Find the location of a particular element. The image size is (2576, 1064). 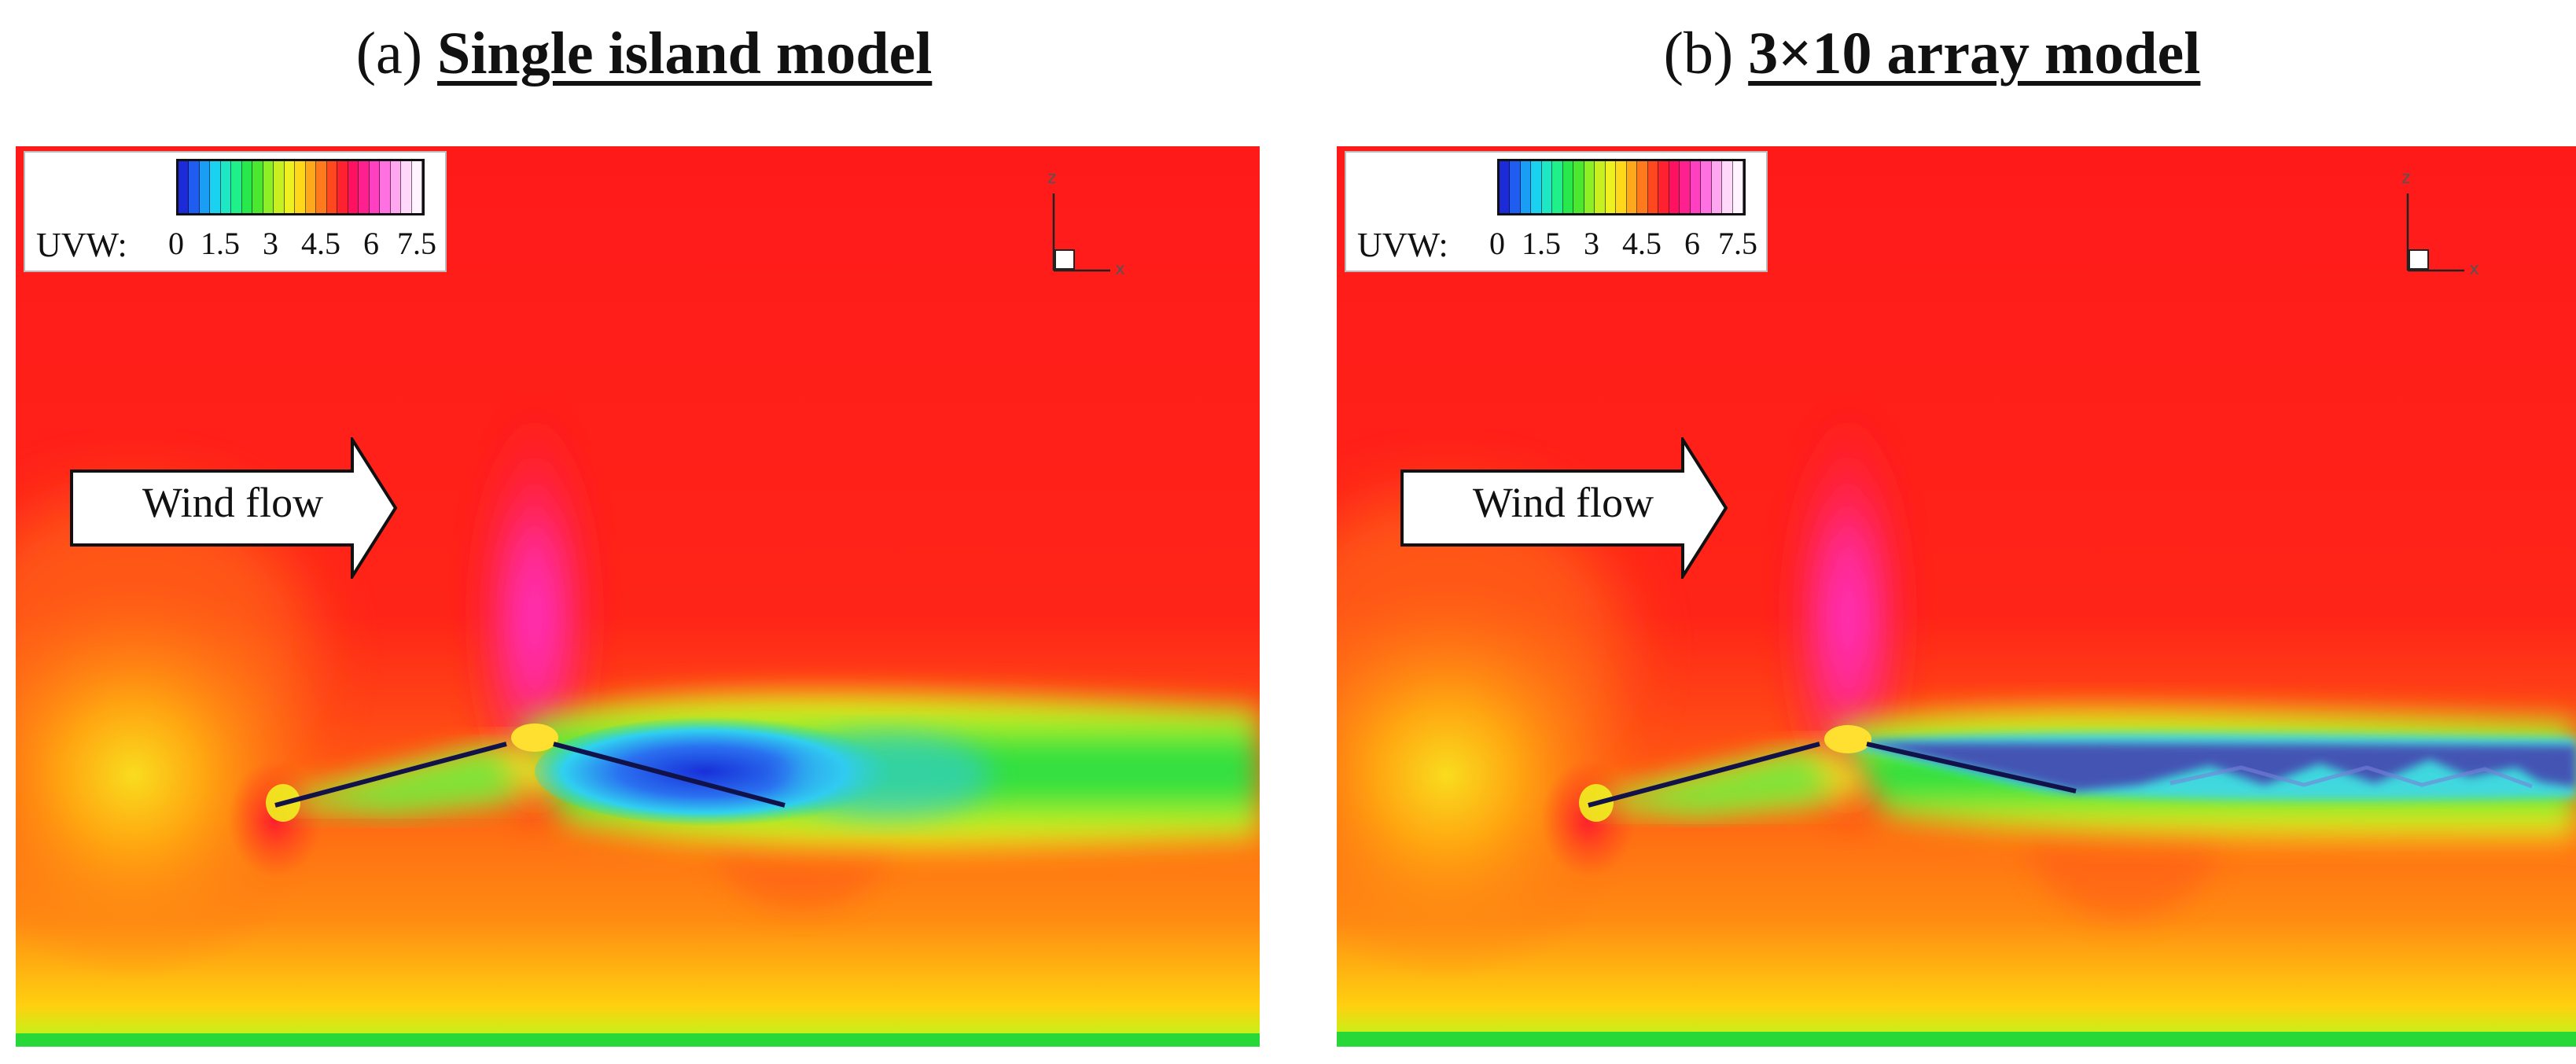

panel-b-tick: 4.5 is located at coordinates (1642, 244).